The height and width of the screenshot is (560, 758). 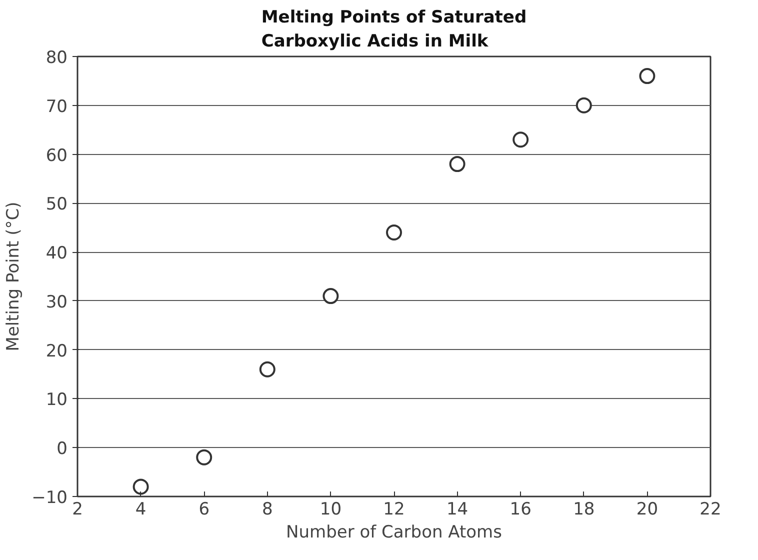 What do you see at coordinates (584, 510) in the screenshot?
I see `x-tick-label: 18` at bounding box center [584, 510].